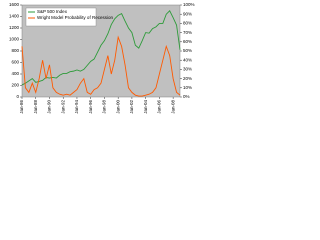  Describe the element at coordinates (14, 16) in the screenshot. I see `y-tick-label: 1400` at that location.